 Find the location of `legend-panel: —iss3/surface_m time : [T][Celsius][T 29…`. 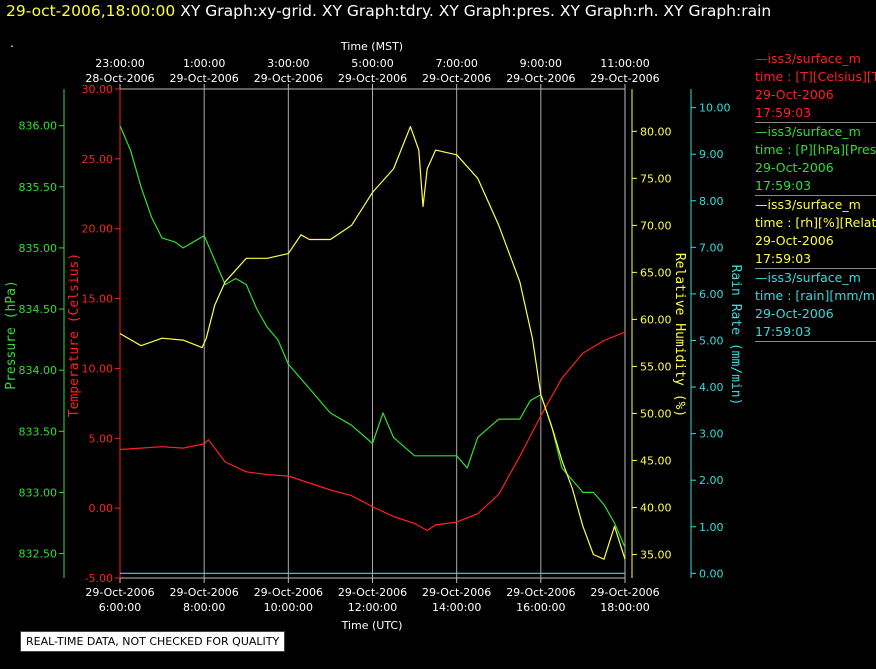

legend-panel: —iss3/surface_m time : [T][Celsius][T 29… is located at coordinates (815, 196).